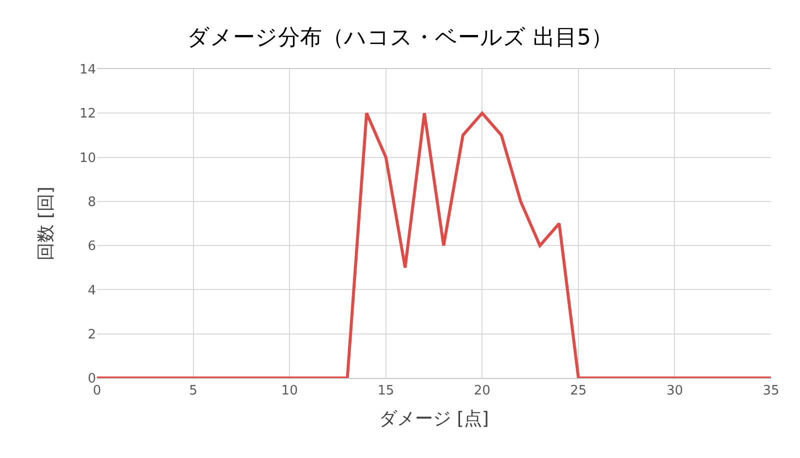 This screenshot has height=458, width=800. I want to click on x-tick-label: 30, so click(674, 391).